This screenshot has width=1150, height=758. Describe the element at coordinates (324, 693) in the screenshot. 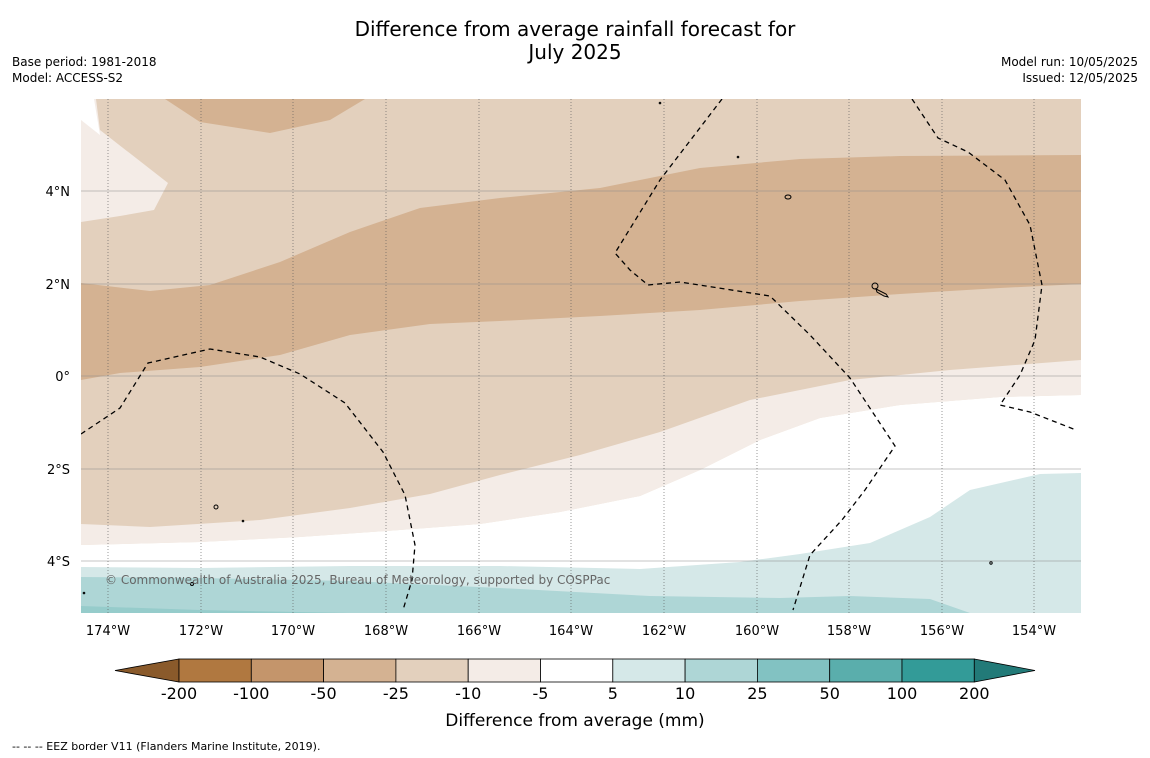

I see `colorbar-tick-label: -50` at that location.